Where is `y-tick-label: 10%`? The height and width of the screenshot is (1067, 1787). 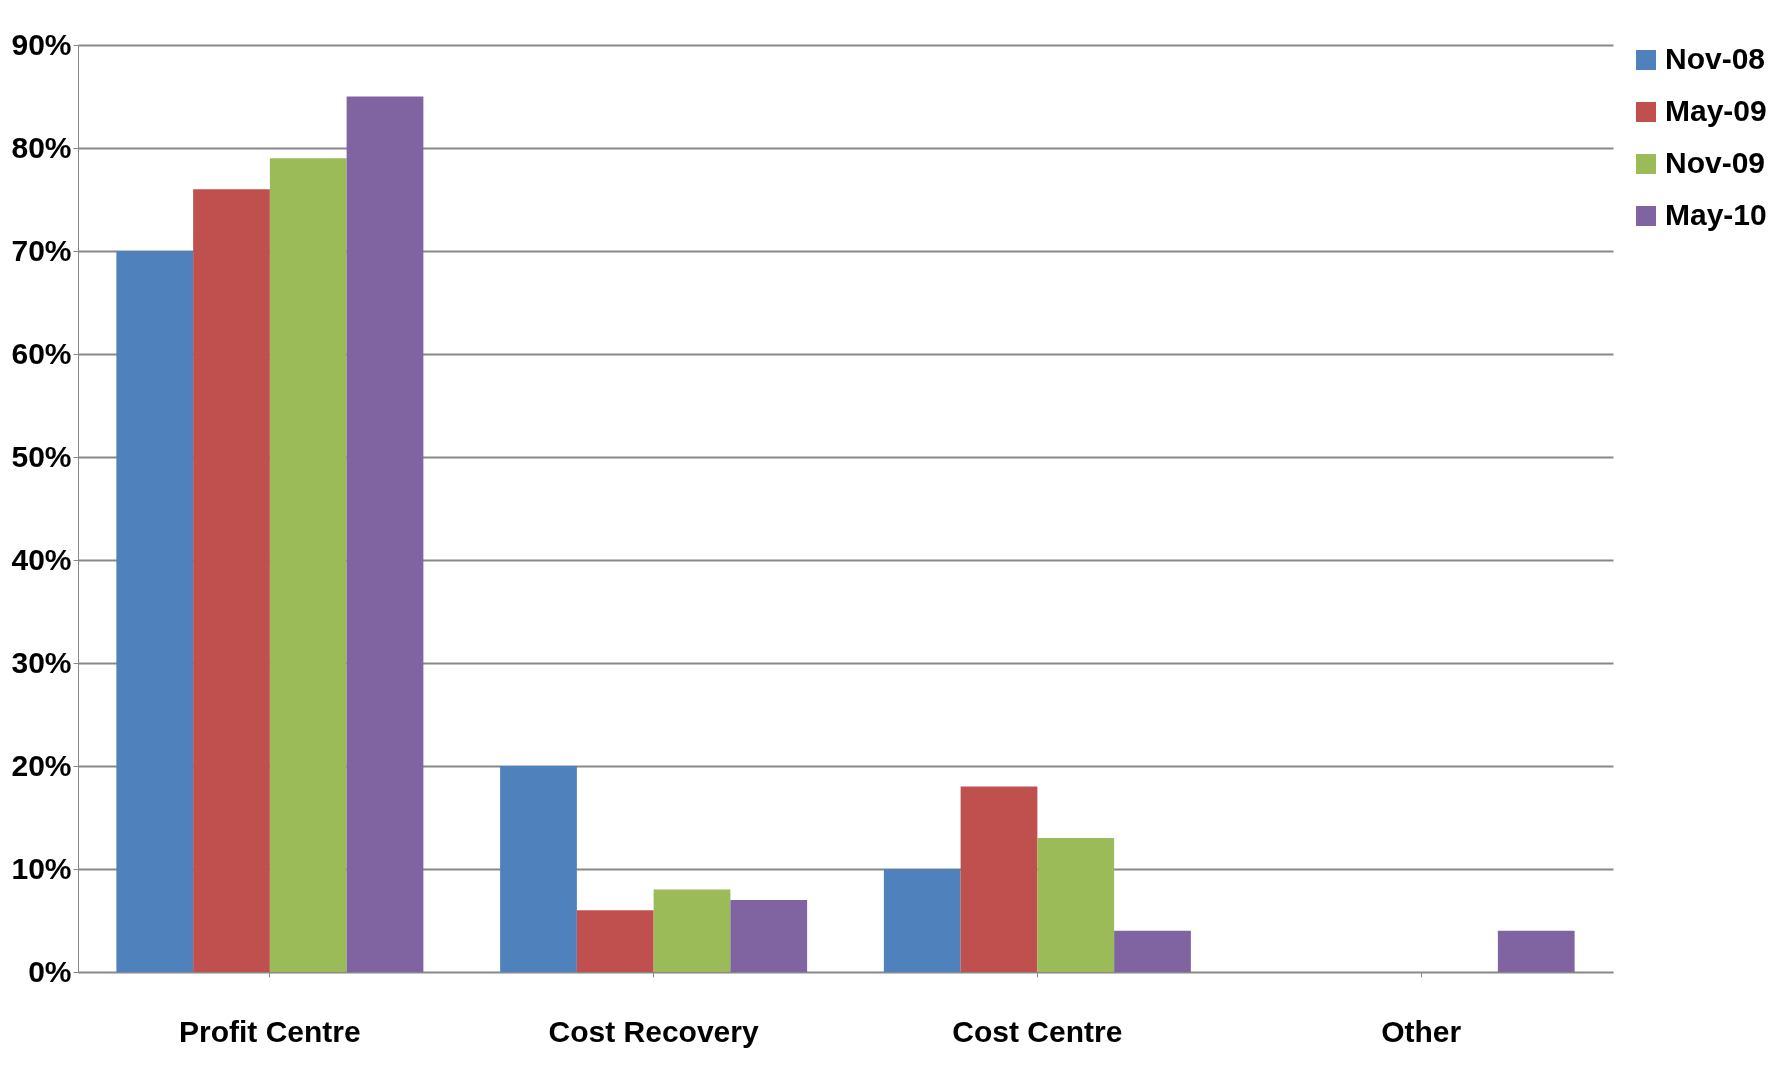 y-tick-label: 10% is located at coordinates (41, 868).